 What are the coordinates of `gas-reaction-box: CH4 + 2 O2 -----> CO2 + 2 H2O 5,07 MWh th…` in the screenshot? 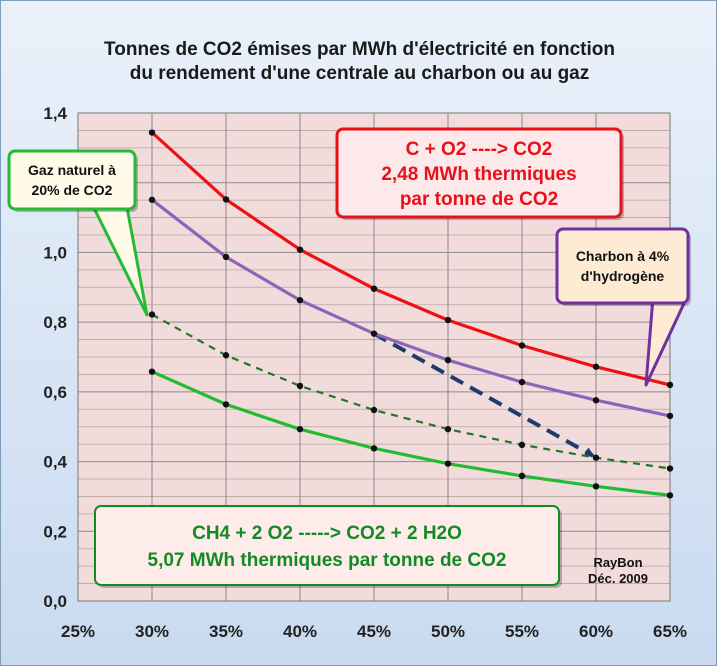 It's located at (328, 546).